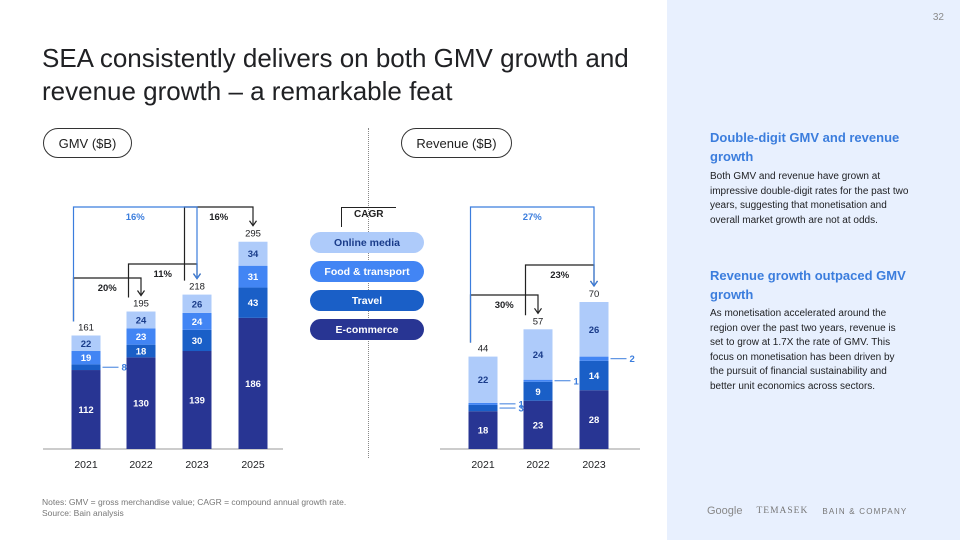 The width and height of the screenshot is (960, 540). What do you see at coordinates (86, 327) in the screenshot?
I see `total-label: 161` at bounding box center [86, 327].